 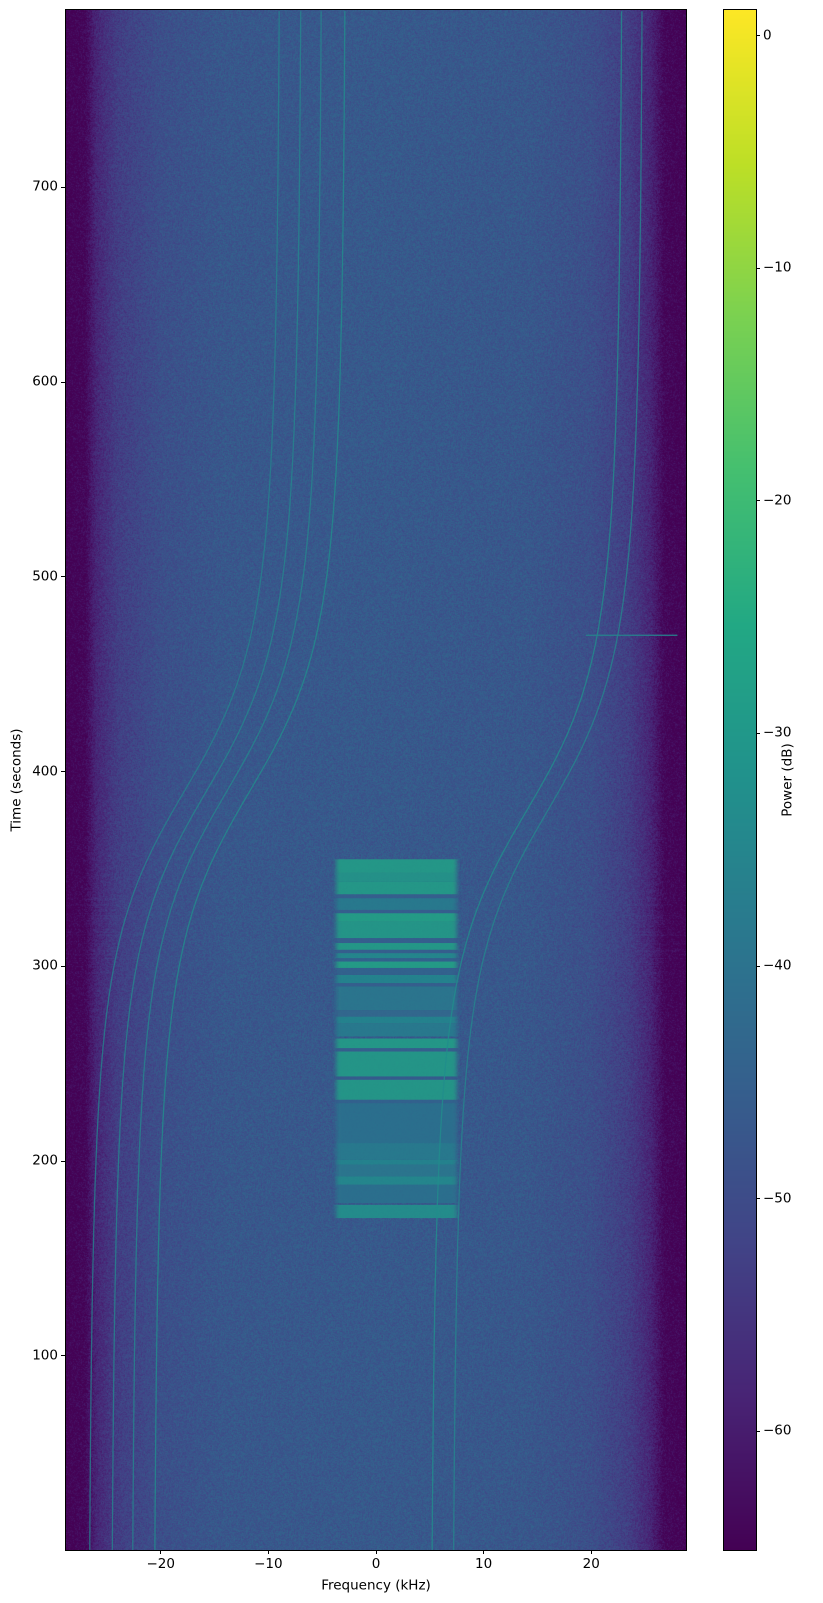 What do you see at coordinates (16, 780) in the screenshot?
I see `y-axis-label: Time (seconds)` at bounding box center [16, 780].